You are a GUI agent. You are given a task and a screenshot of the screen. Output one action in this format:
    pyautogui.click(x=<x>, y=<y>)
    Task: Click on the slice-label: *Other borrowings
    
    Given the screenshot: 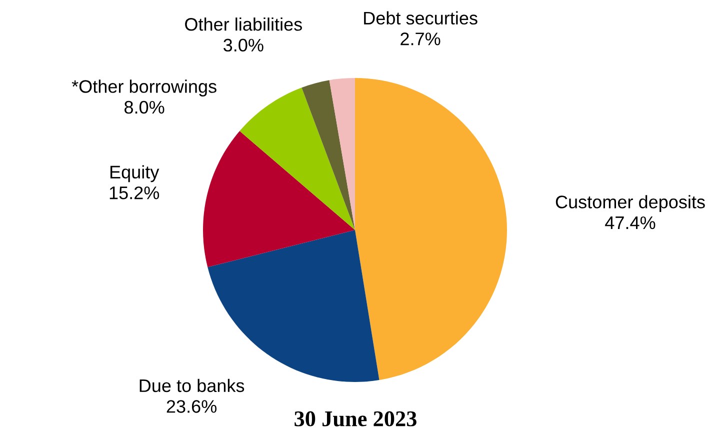 What is the action you would take?
    pyautogui.click(x=144, y=88)
    